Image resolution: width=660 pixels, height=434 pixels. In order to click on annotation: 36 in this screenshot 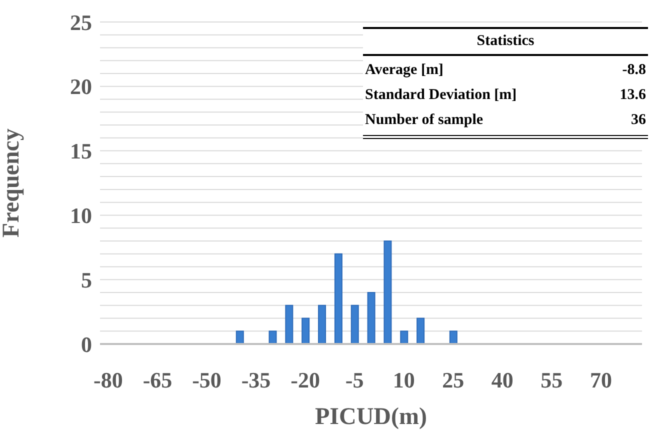, I will do `click(638, 120)`.